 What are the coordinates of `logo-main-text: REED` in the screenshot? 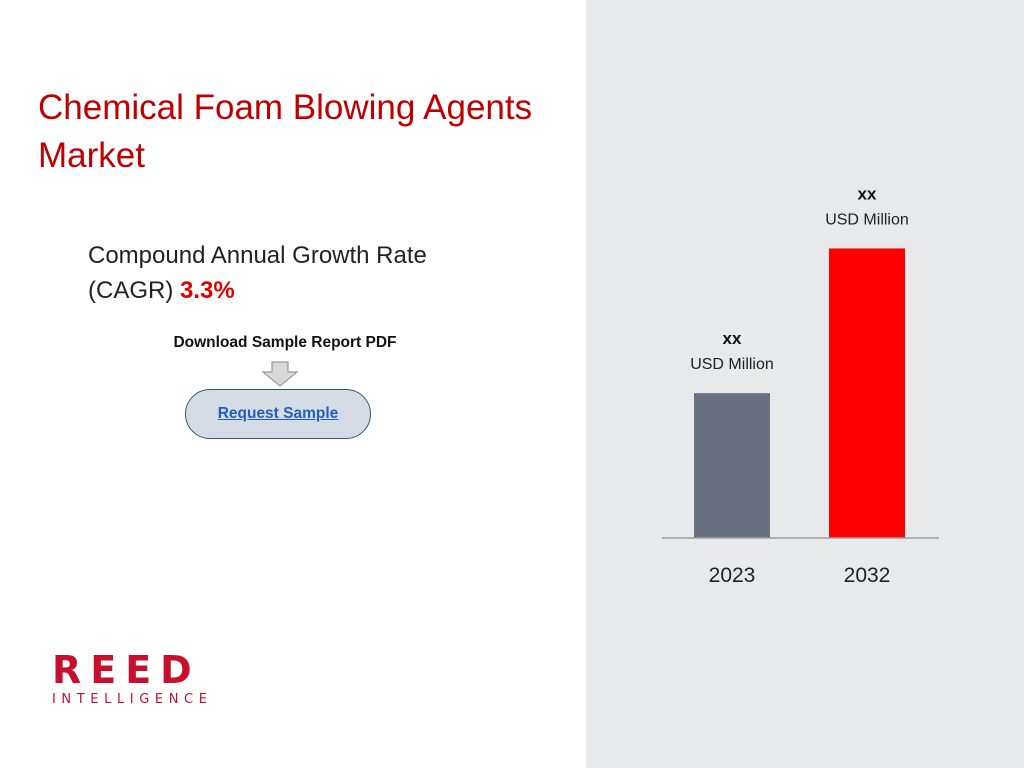 It's located at (126, 670).